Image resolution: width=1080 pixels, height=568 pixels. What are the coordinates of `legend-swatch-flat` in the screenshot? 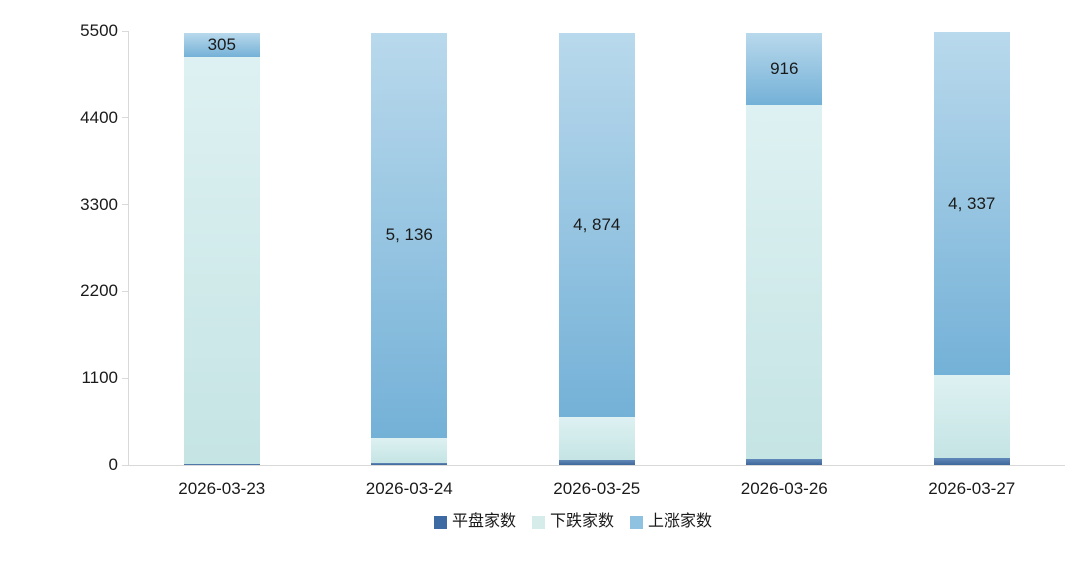 It's located at (440, 522).